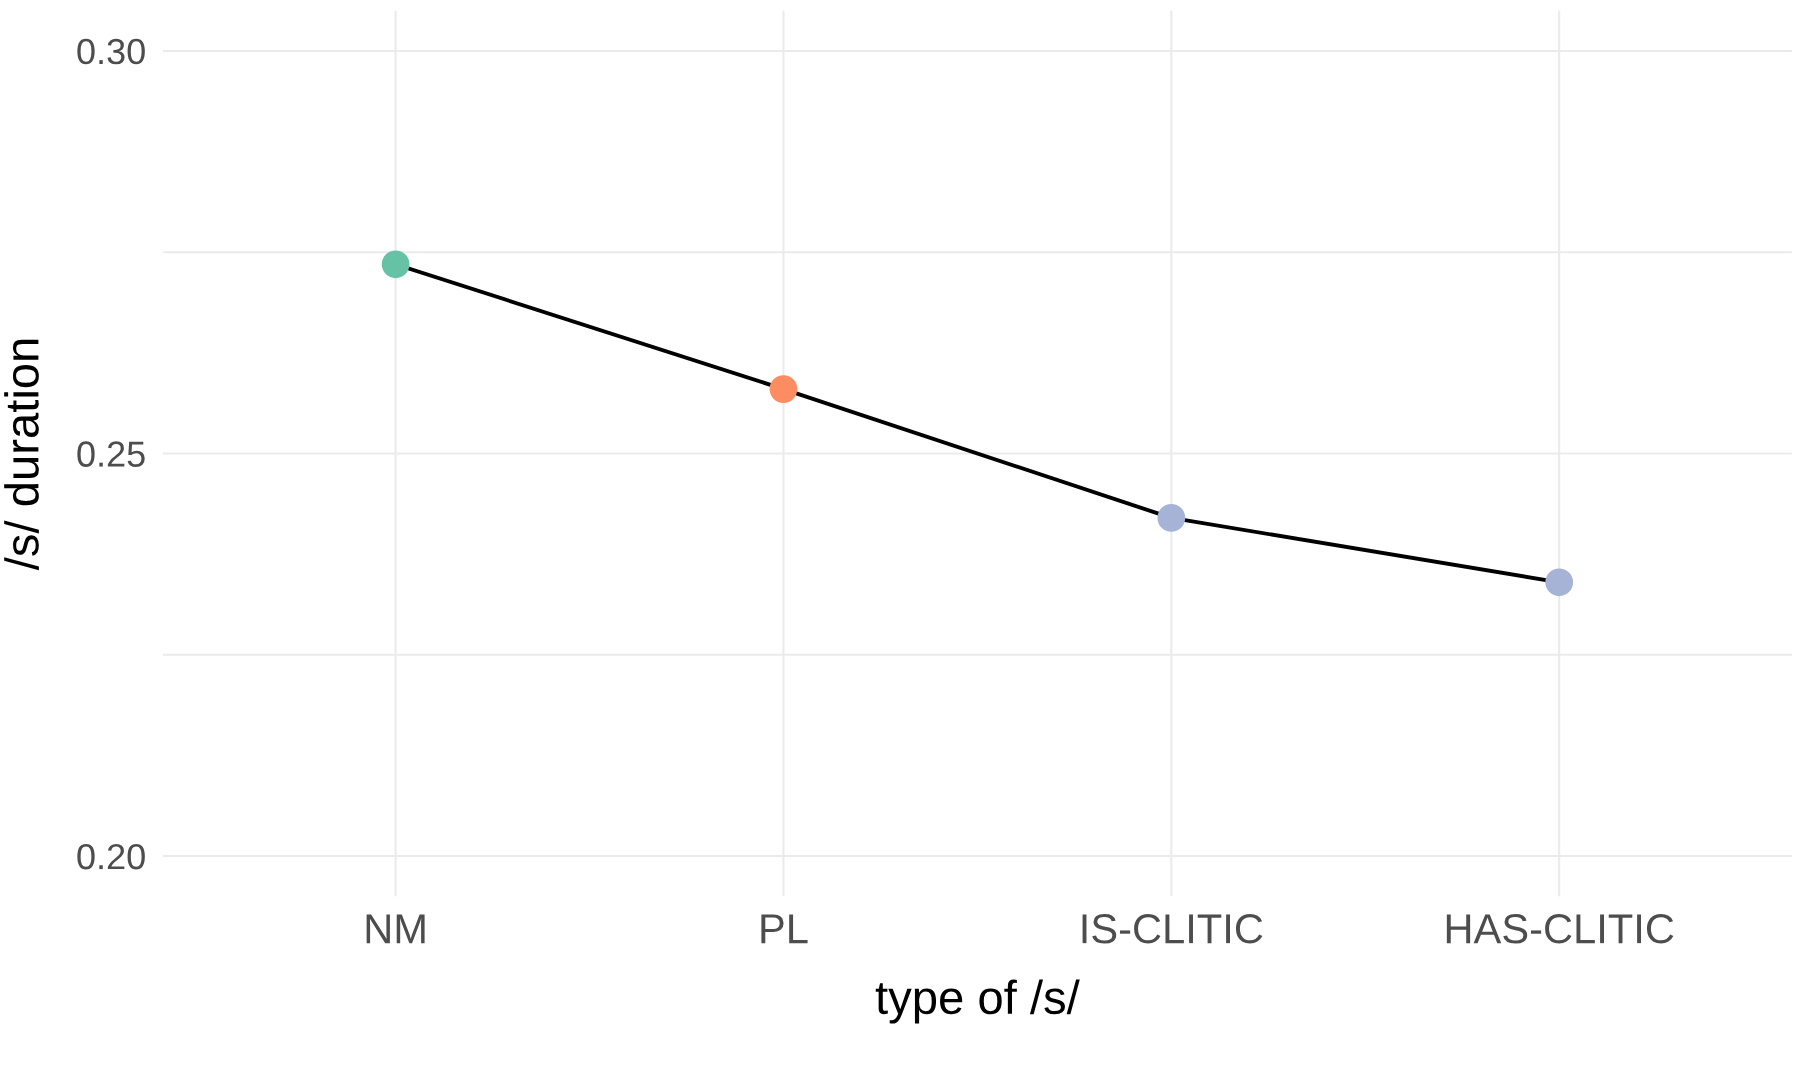  What do you see at coordinates (111, 454) in the screenshot?
I see `y-tick-label: 0.25` at bounding box center [111, 454].